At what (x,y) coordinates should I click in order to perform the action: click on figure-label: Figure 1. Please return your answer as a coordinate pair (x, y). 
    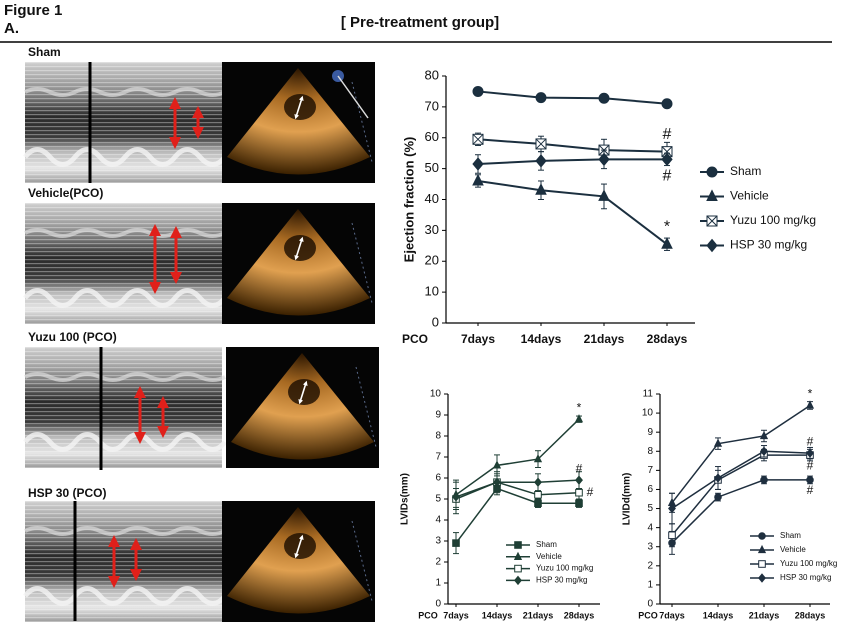
    Looking at the image, I should click on (33, 10).